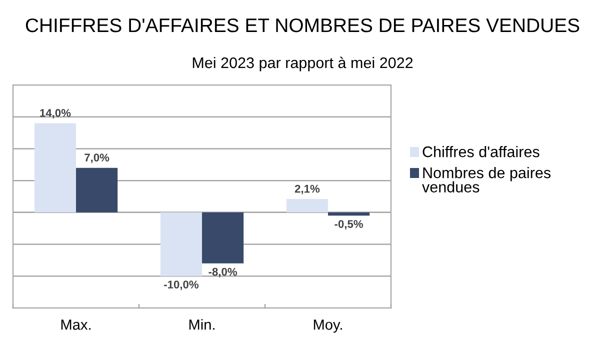 The width and height of the screenshot is (605, 340). I want to click on legend-label: Nombres de paires vendues, so click(486, 179).